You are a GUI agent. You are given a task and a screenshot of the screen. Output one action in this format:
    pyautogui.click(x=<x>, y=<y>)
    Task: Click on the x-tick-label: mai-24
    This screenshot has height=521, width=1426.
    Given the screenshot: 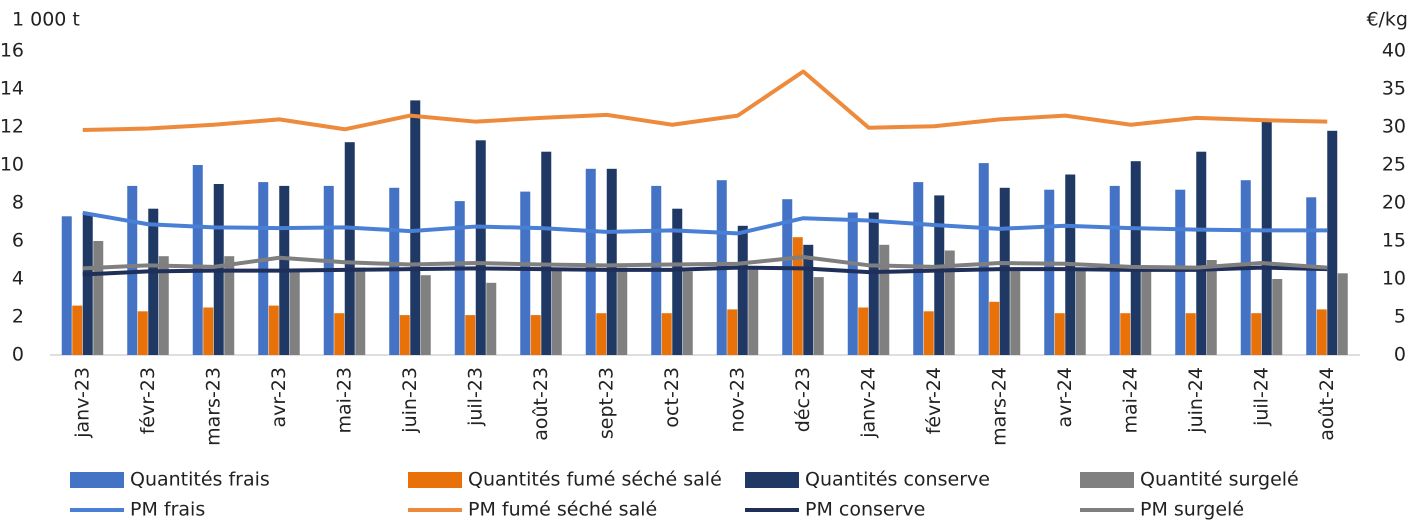 What is the action you would take?
    pyautogui.click(x=1130, y=400)
    